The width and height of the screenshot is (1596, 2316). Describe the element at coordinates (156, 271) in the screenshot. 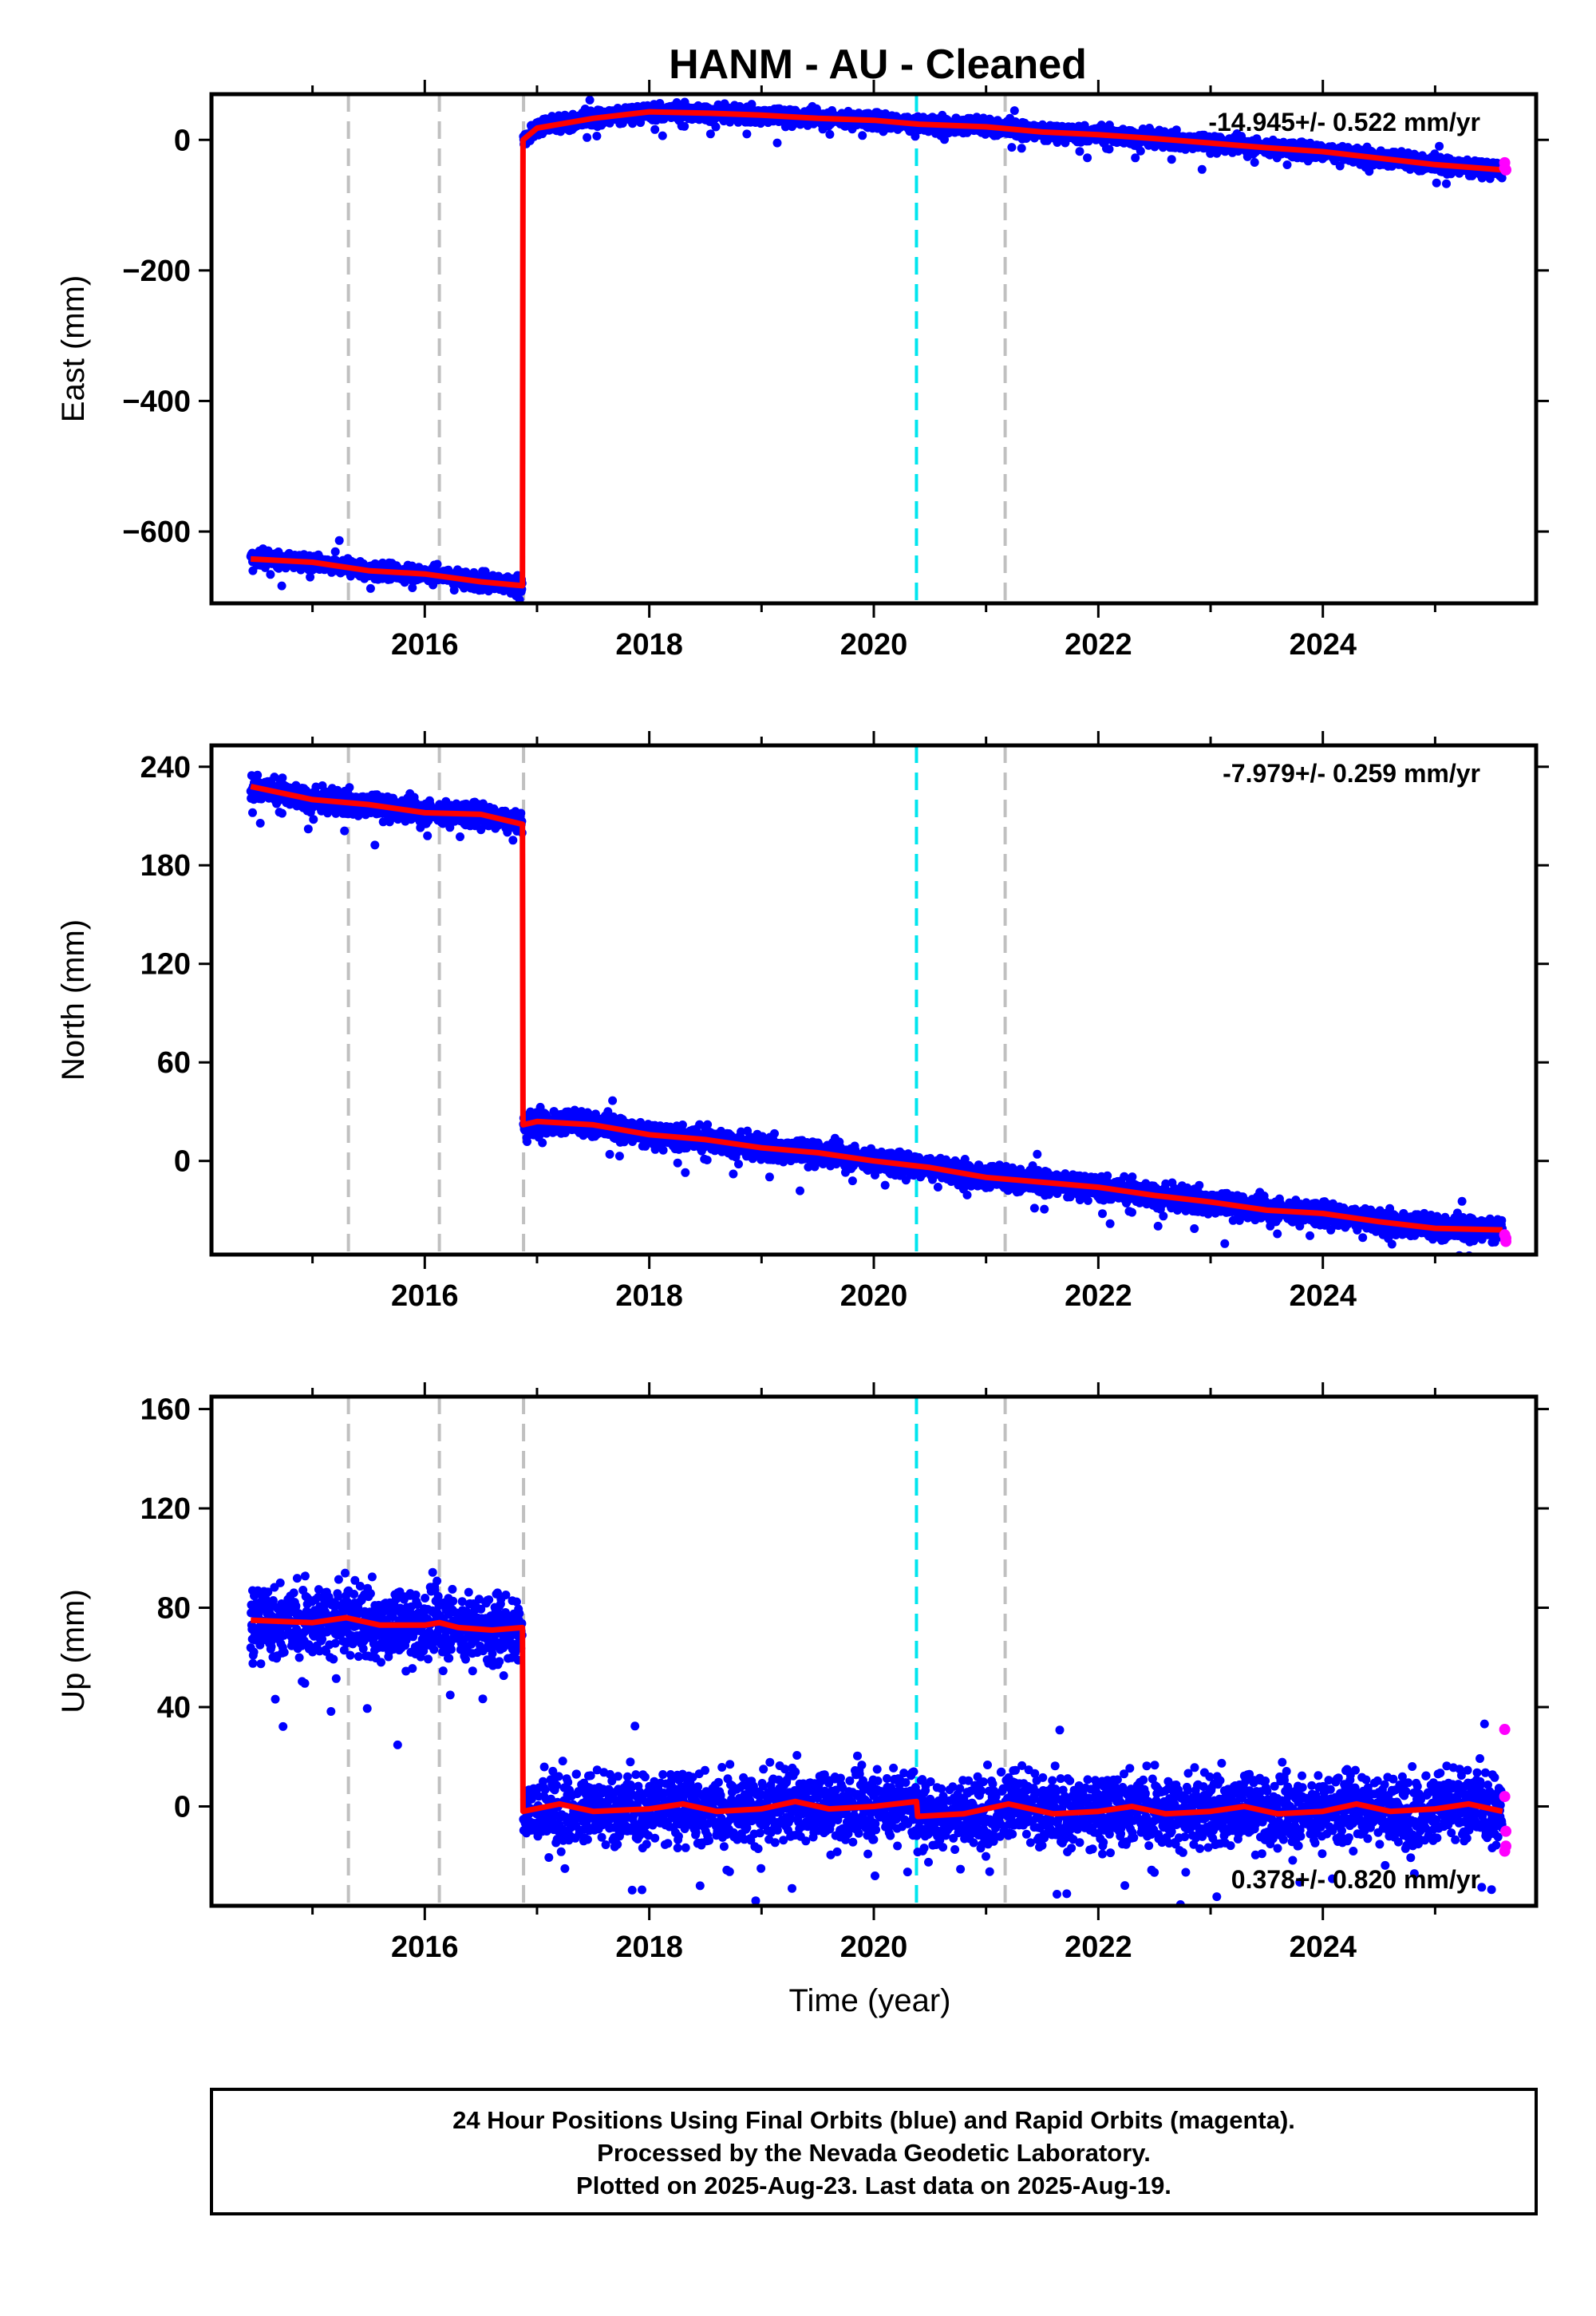

I see `y-tick-label: −200` at that location.